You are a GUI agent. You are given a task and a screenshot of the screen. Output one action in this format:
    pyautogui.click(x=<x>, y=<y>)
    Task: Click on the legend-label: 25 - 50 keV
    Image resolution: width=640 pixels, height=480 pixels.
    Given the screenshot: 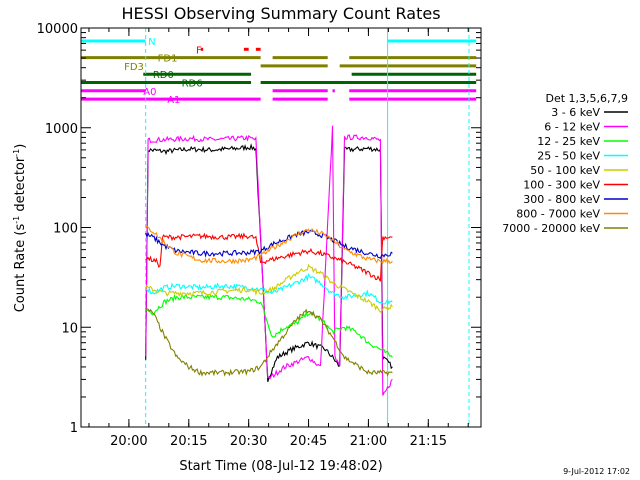 What is the action you would take?
    pyautogui.click(x=568, y=156)
    